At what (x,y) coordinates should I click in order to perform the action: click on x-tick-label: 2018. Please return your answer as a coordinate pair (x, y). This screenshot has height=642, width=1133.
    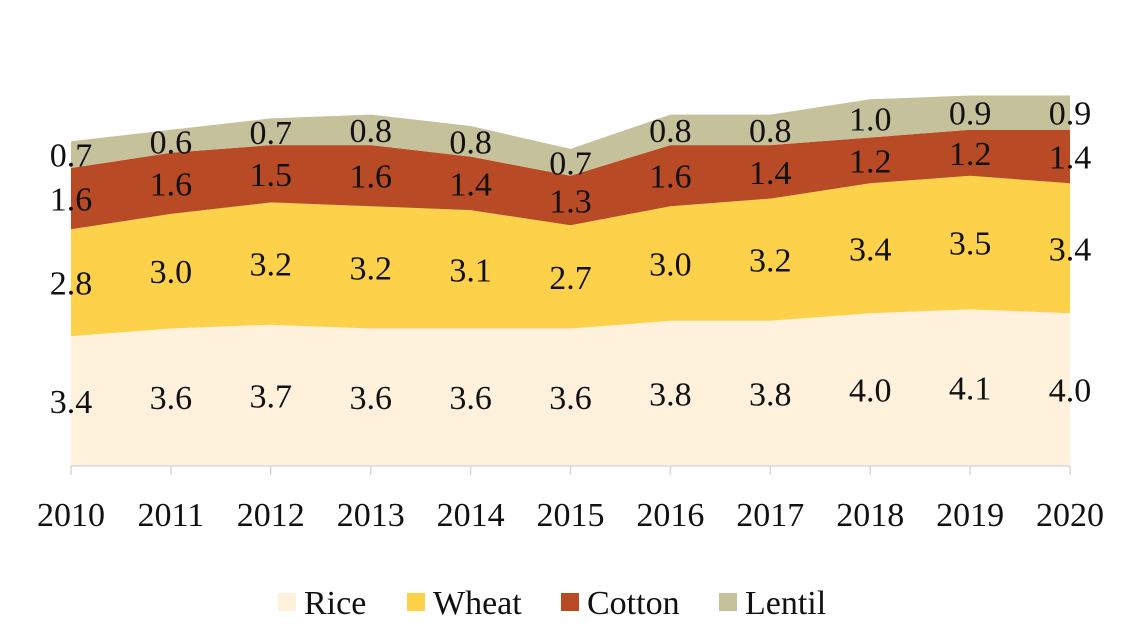
    Looking at the image, I should click on (870, 515).